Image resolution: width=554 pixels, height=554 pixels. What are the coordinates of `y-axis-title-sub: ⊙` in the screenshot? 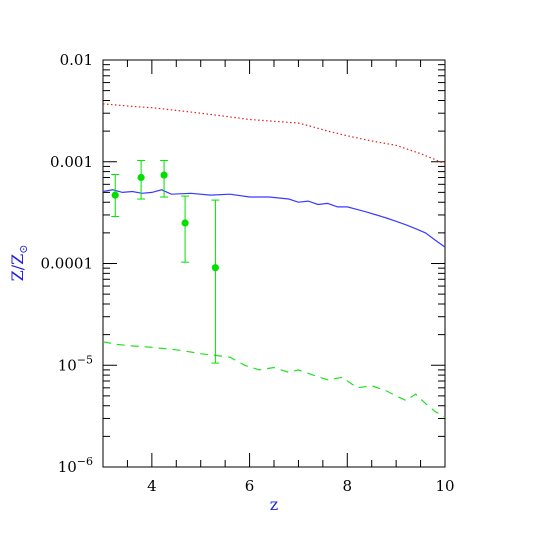 It's located at (23, 249).